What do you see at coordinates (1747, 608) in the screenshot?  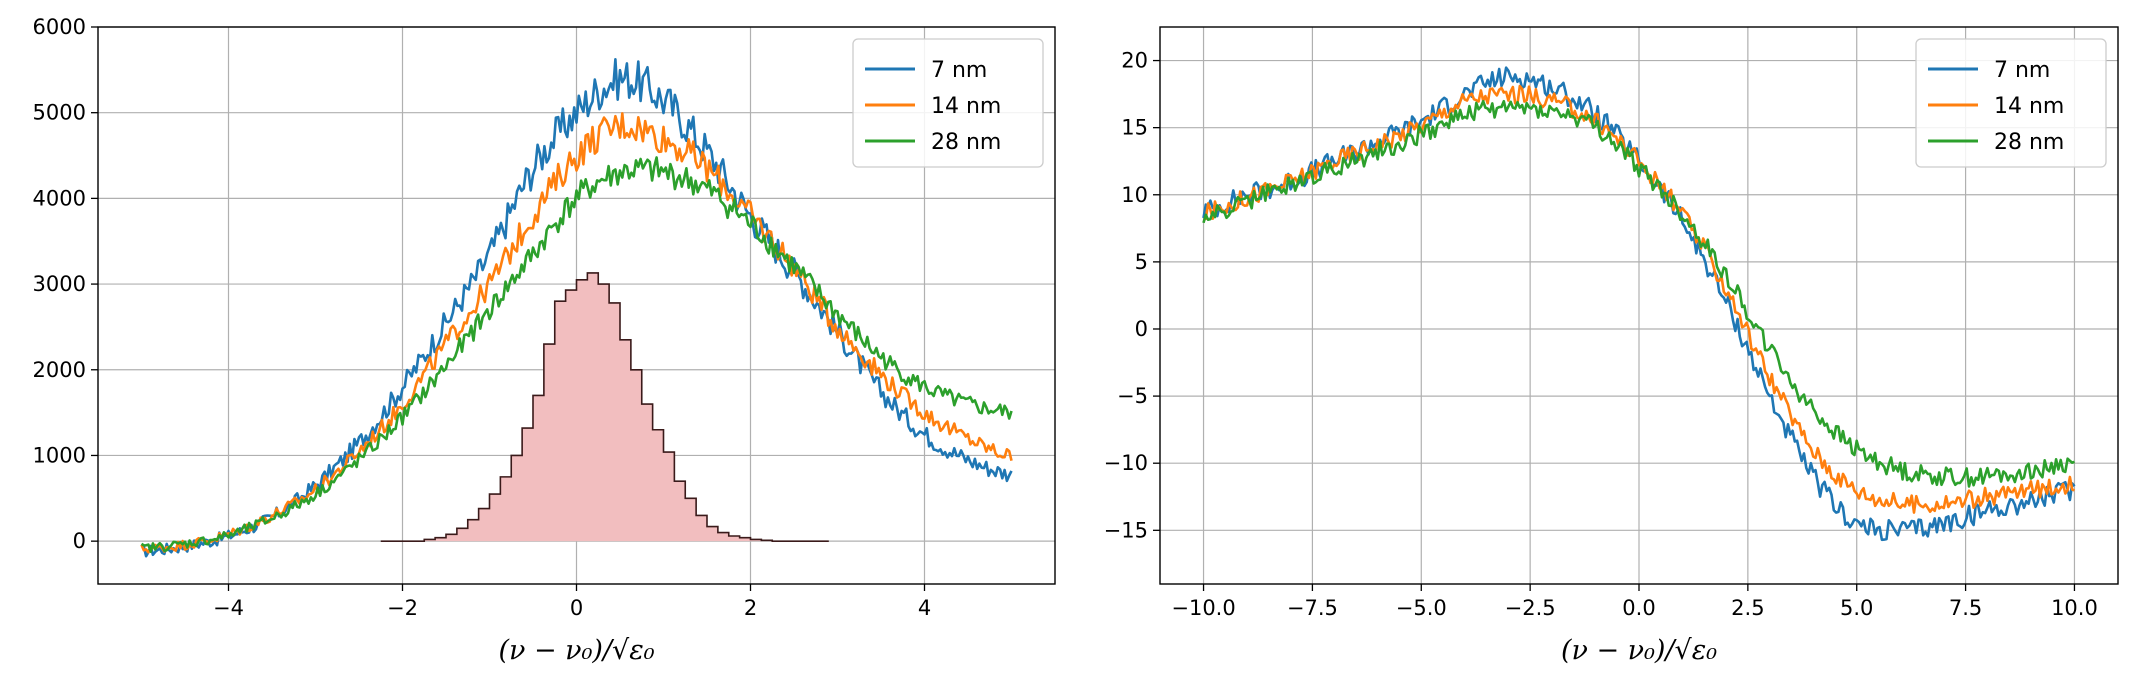 I see `x-tick-label: 2.5` at bounding box center [1747, 608].